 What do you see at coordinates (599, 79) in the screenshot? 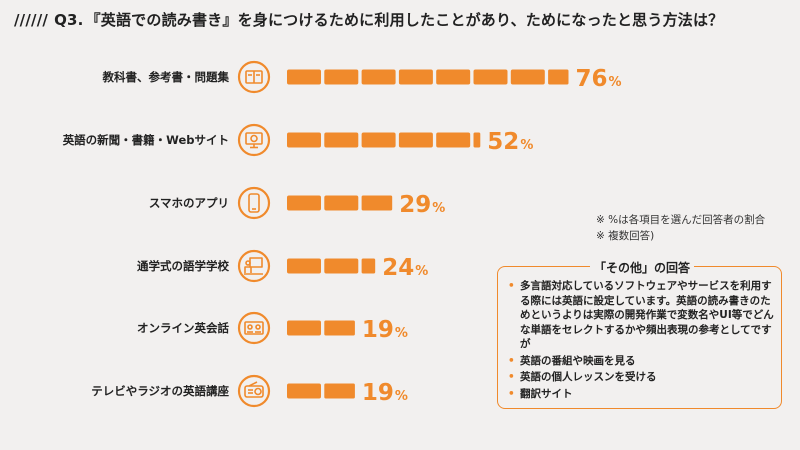
I see `data-label: 76%` at bounding box center [599, 79].